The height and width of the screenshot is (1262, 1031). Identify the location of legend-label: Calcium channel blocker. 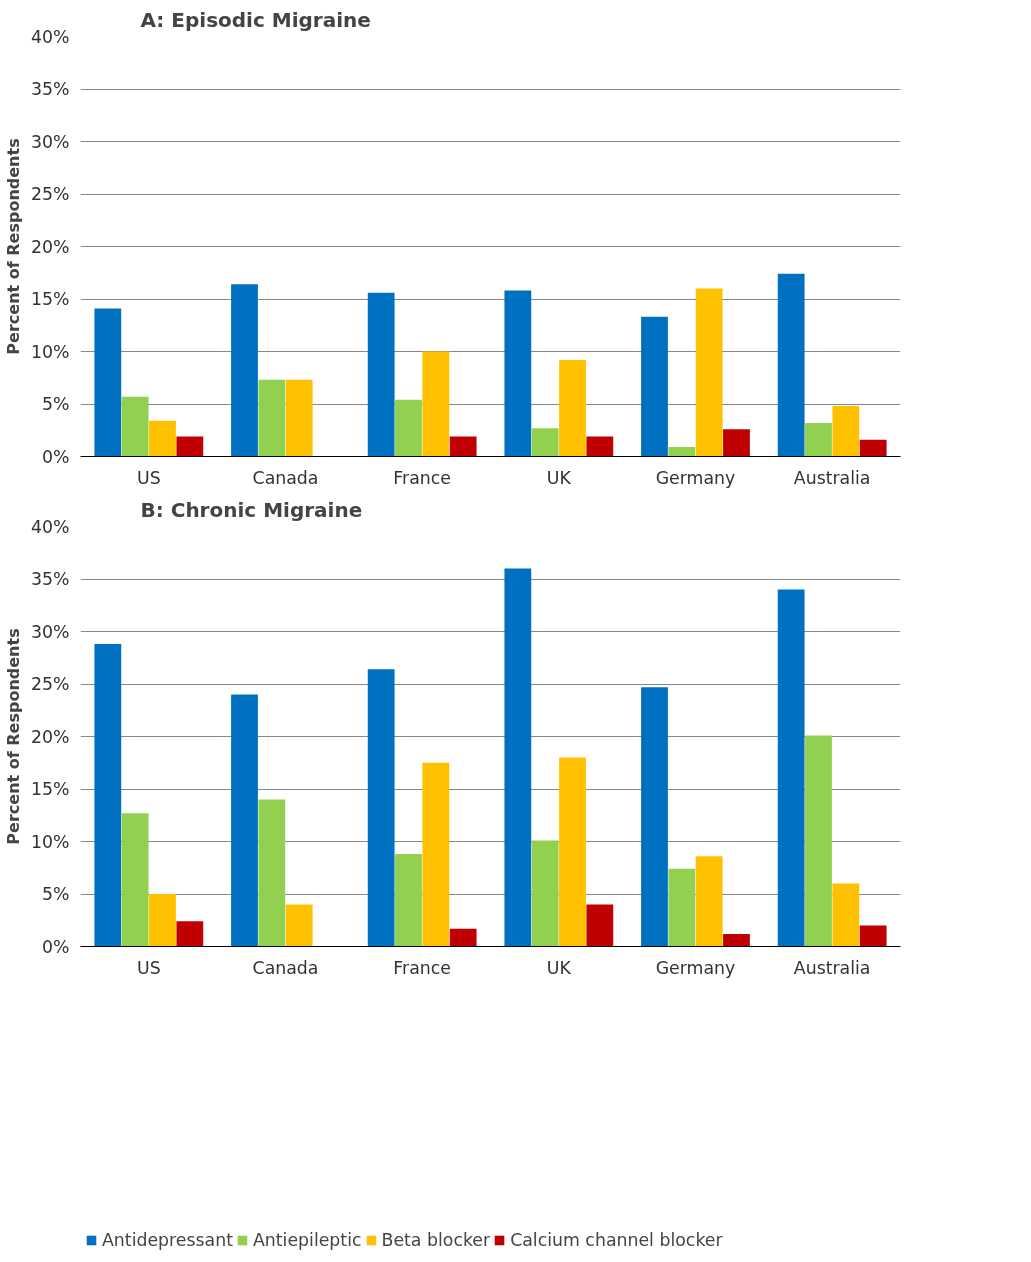
(616, 1240).